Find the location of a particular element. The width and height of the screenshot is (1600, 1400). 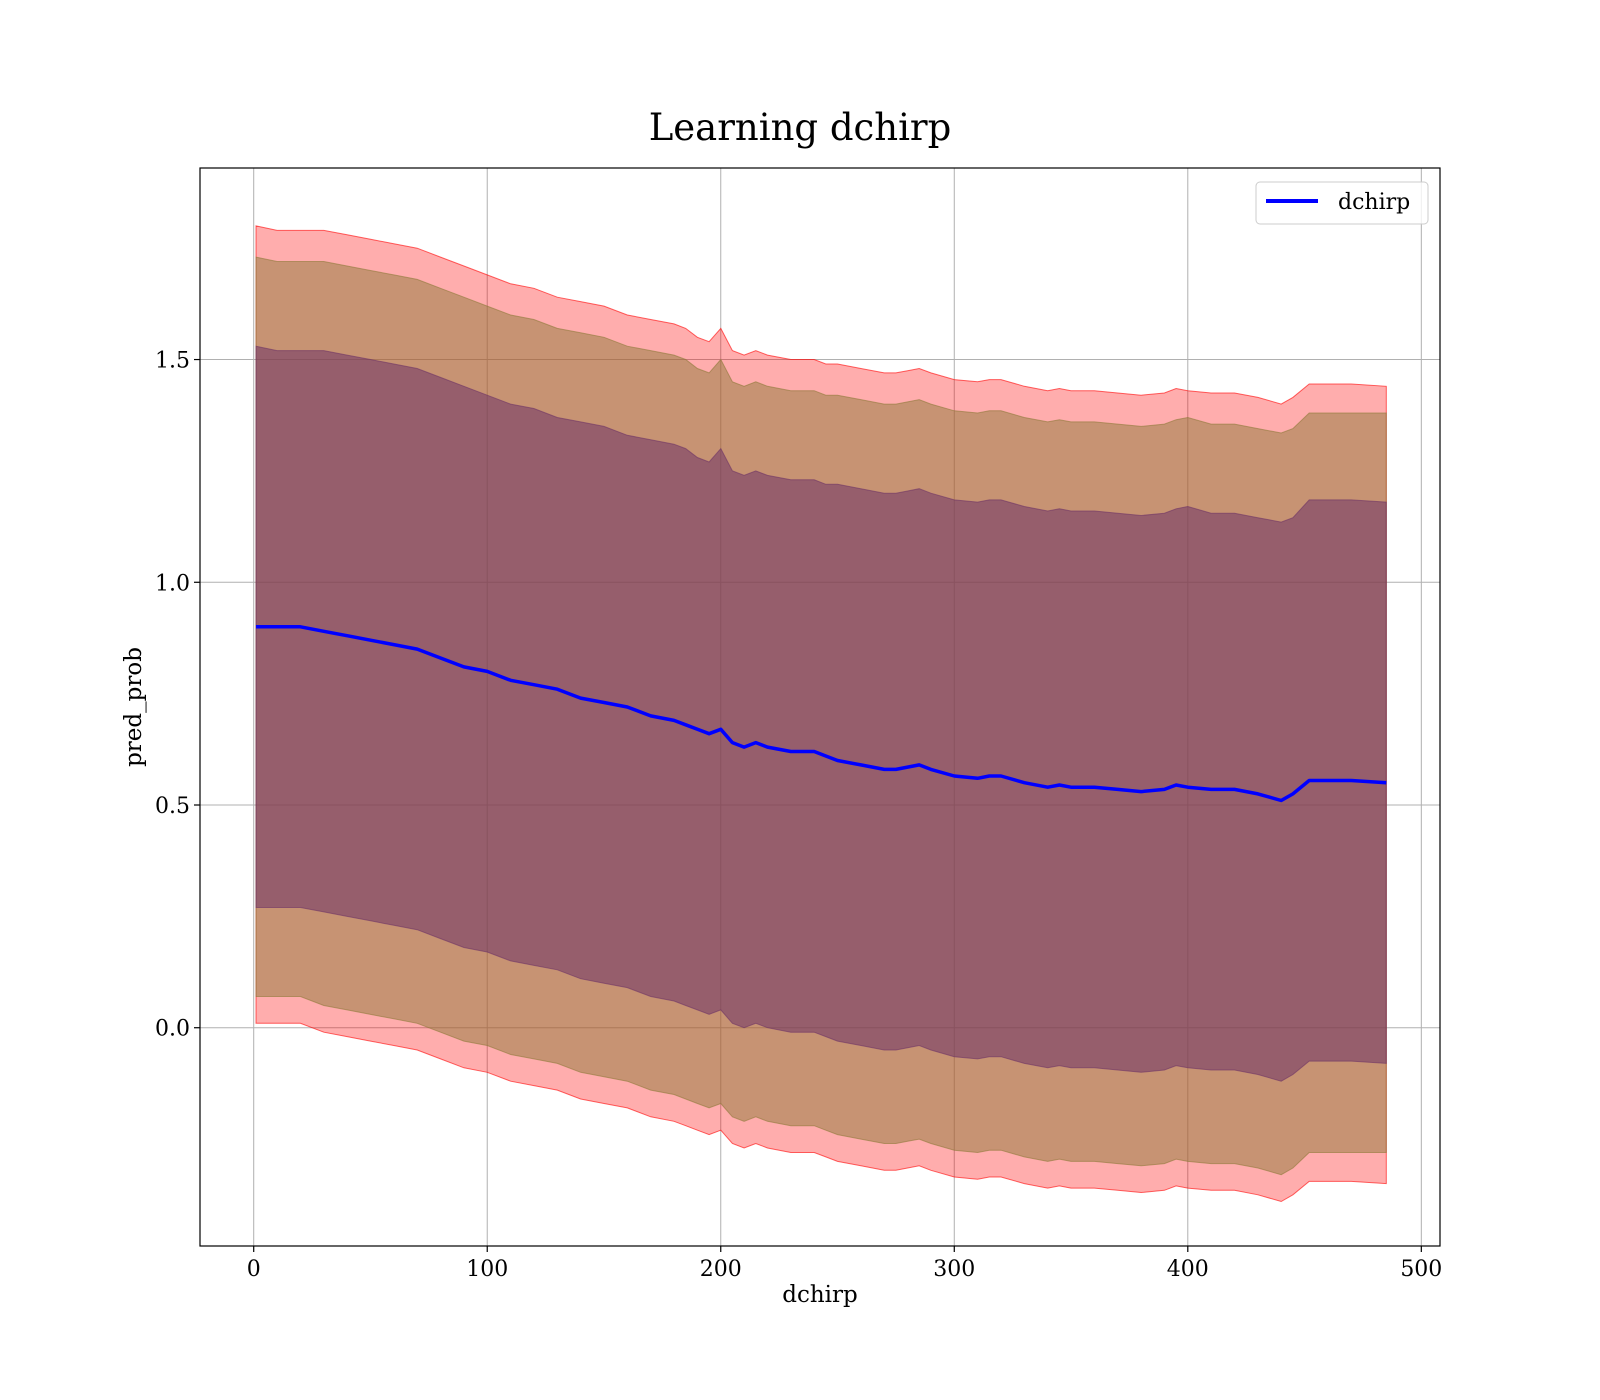

x-tick-label: 200 is located at coordinates (721, 1269).